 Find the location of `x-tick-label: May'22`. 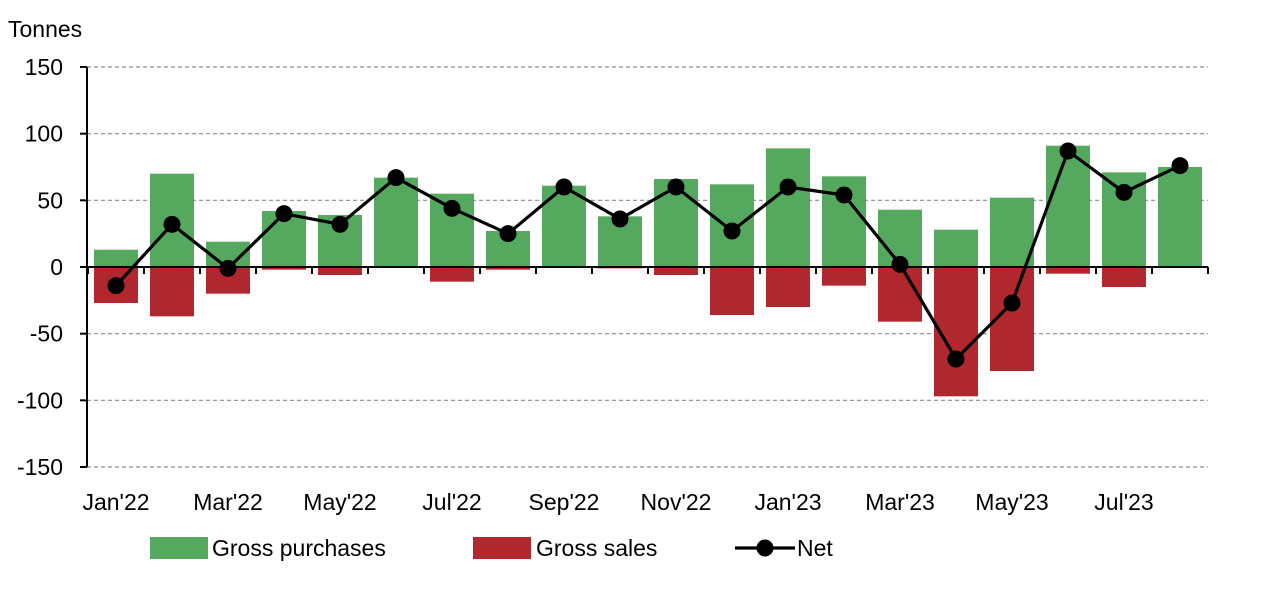

x-tick-label: May'22 is located at coordinates (339, 502).